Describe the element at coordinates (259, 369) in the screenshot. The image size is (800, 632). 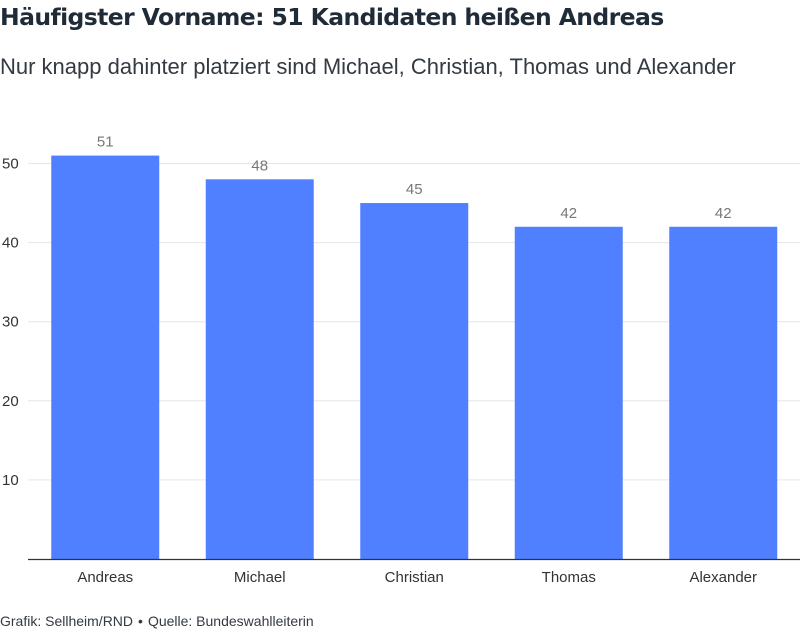
I see `bar-michael` at that location.